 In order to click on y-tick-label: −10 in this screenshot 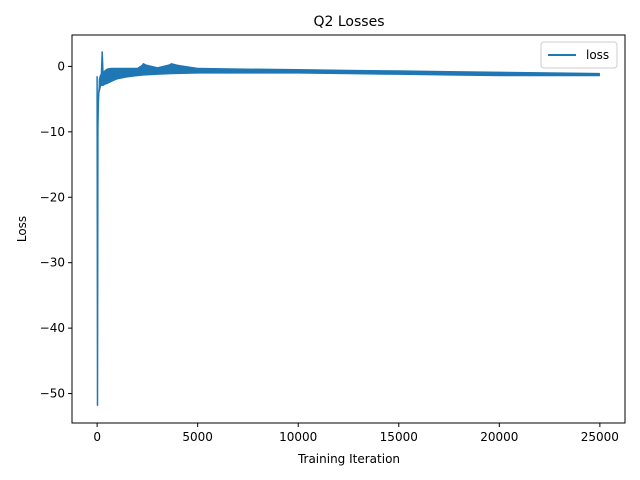, I will do `click(52, 132)`.